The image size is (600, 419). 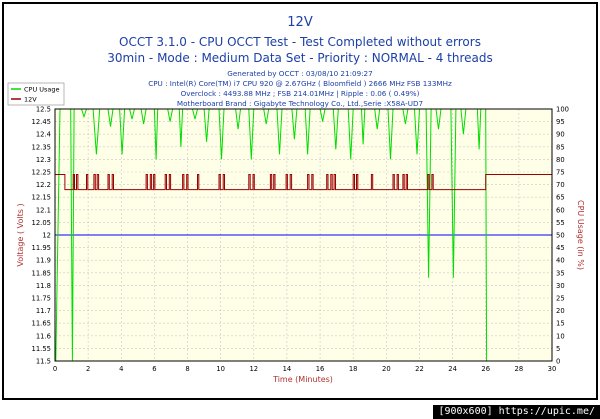 I want to click on x-axis-label: Time (Minutes), so click(x=302, y=379).